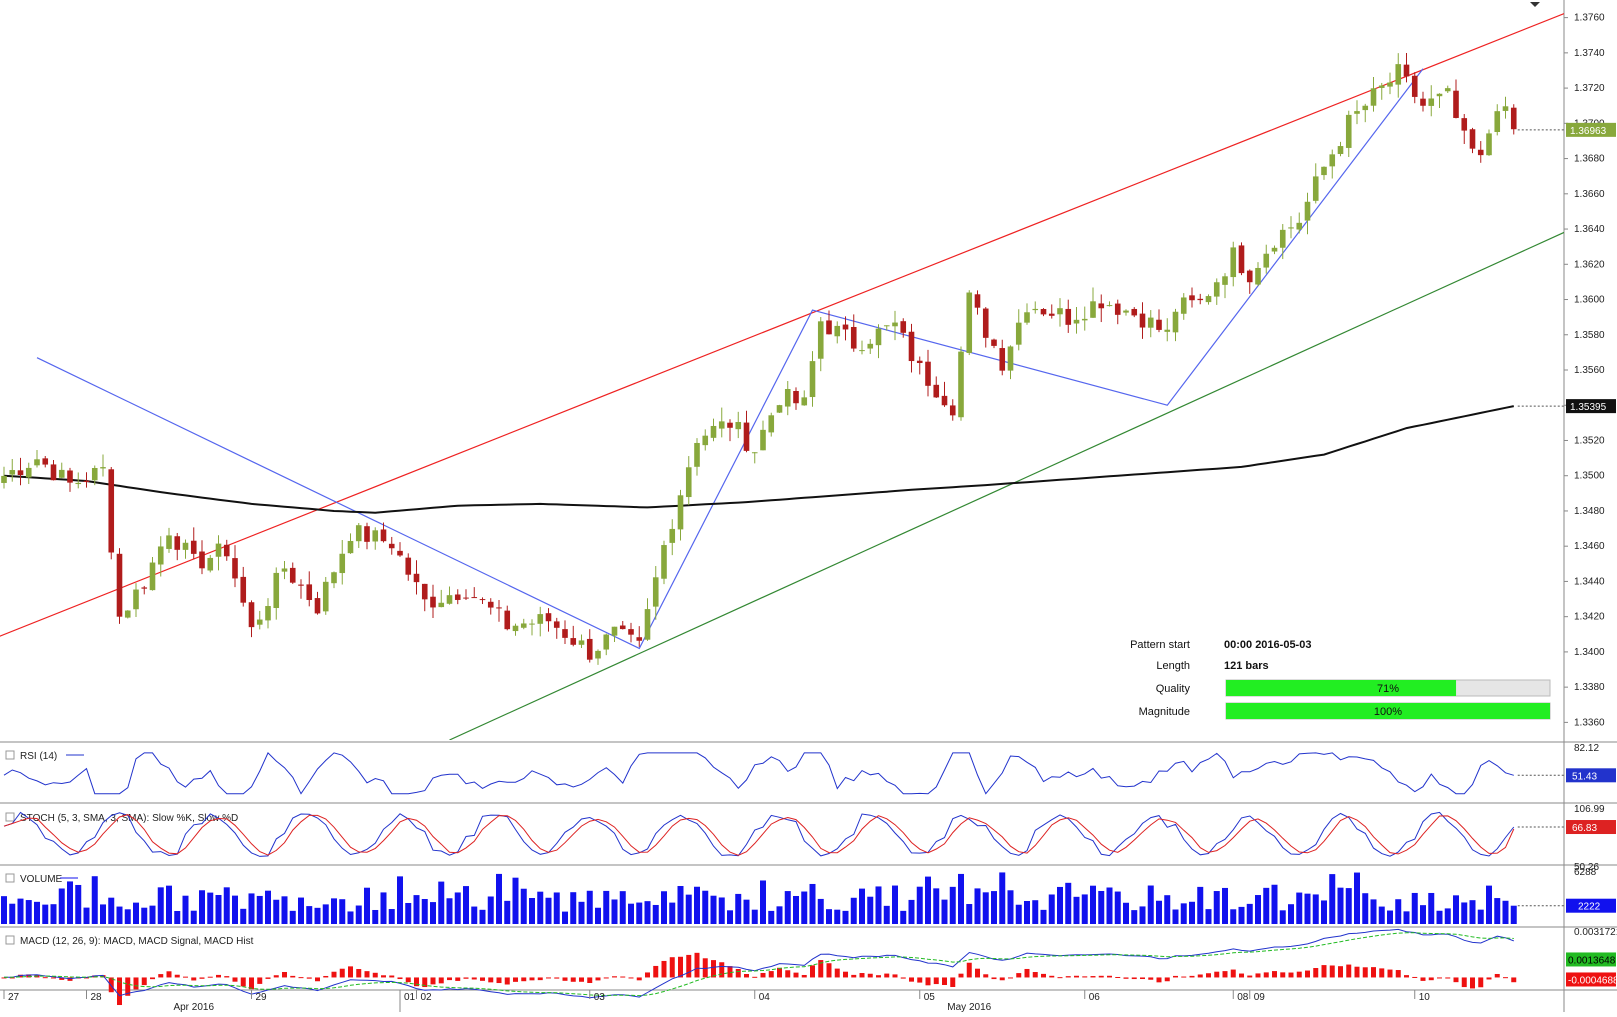 Image resolution: width=1617 pixels, height=1017 pixels. What do you see at coordinates (1584, 828) in the screenshot?
I see `stoch-last-label: 66.83` at bounding box center [1584, 828].